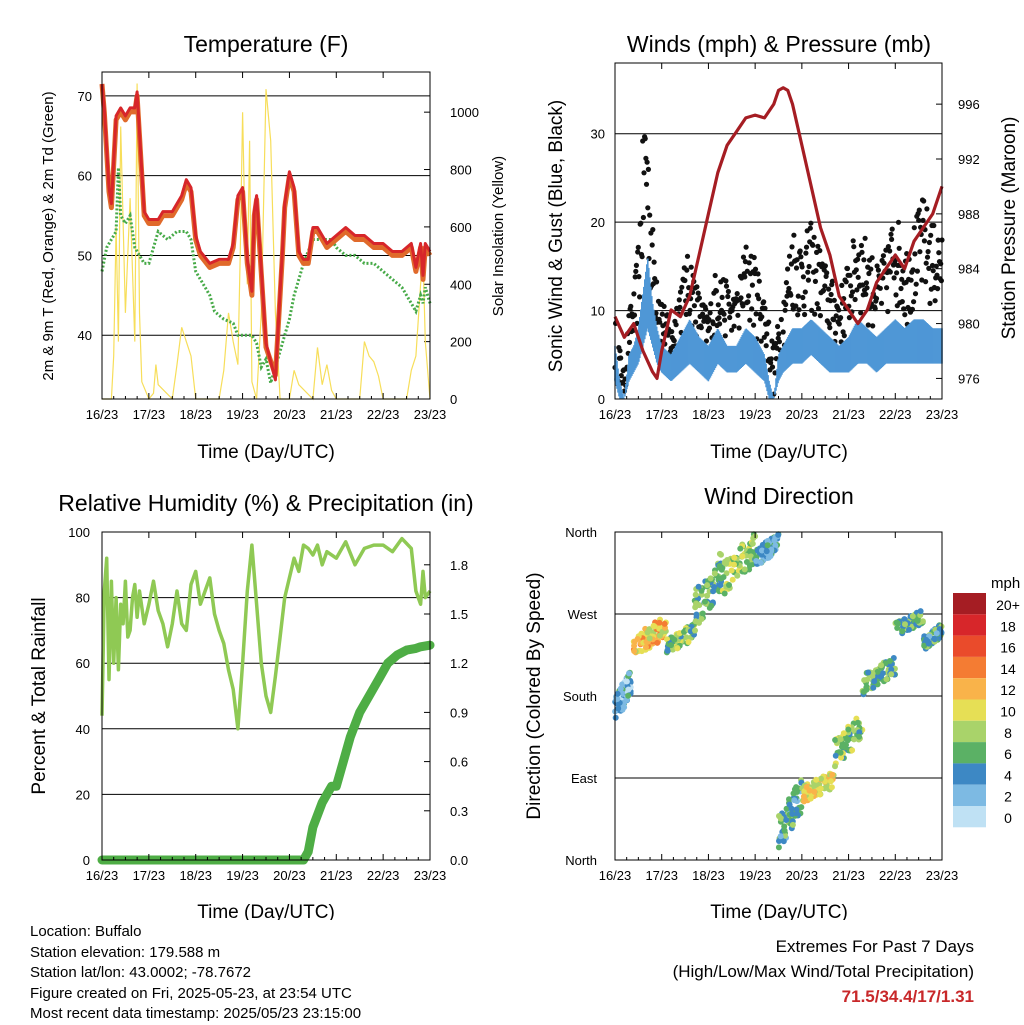 Image resolution: width=1024 pixels, height=1025 pixels. I want to click on location-text: Location: Buffalo, so click(86, 931).